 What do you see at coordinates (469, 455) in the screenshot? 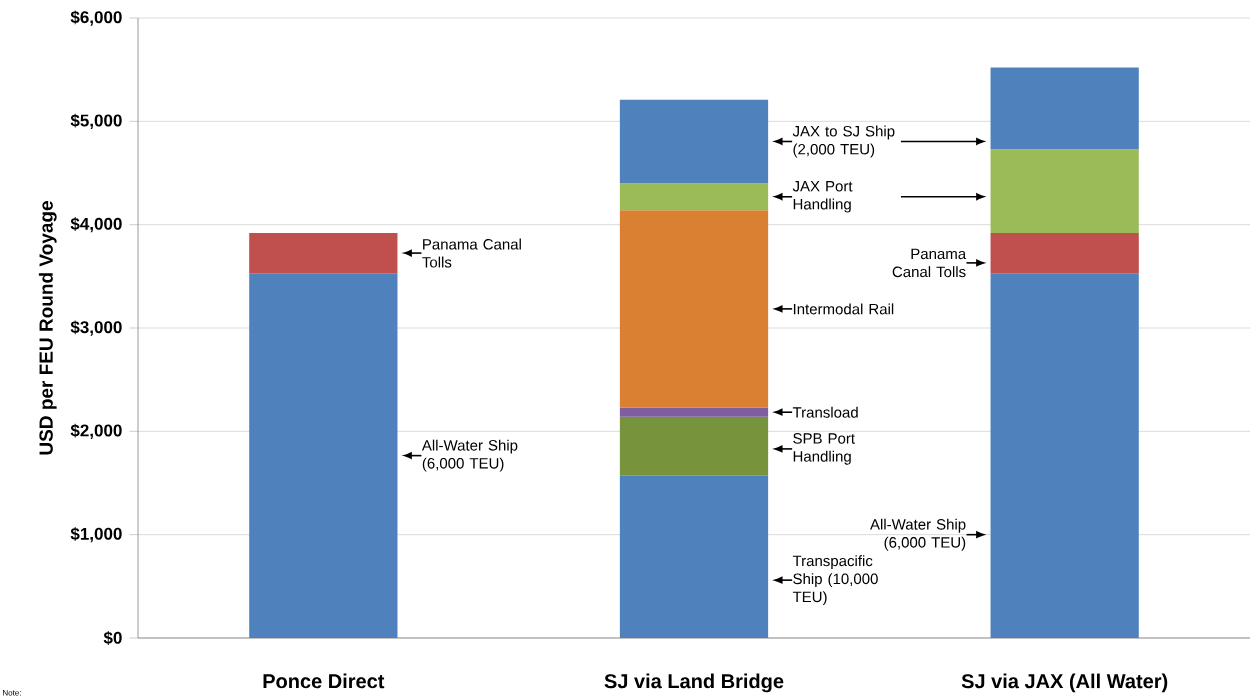
I see `series-label: All-Water Ship (6,000 TEU)` at bounding box center [469, 455].